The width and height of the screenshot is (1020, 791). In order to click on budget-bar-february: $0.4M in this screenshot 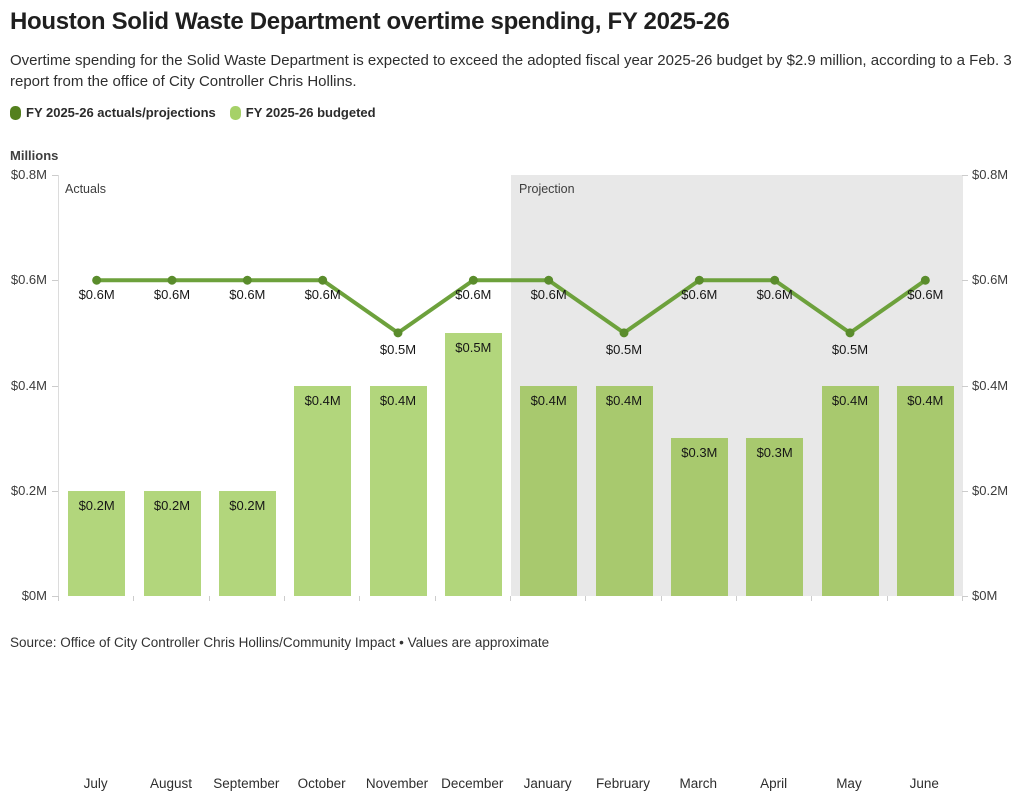, I will do `click(624, 490)`.